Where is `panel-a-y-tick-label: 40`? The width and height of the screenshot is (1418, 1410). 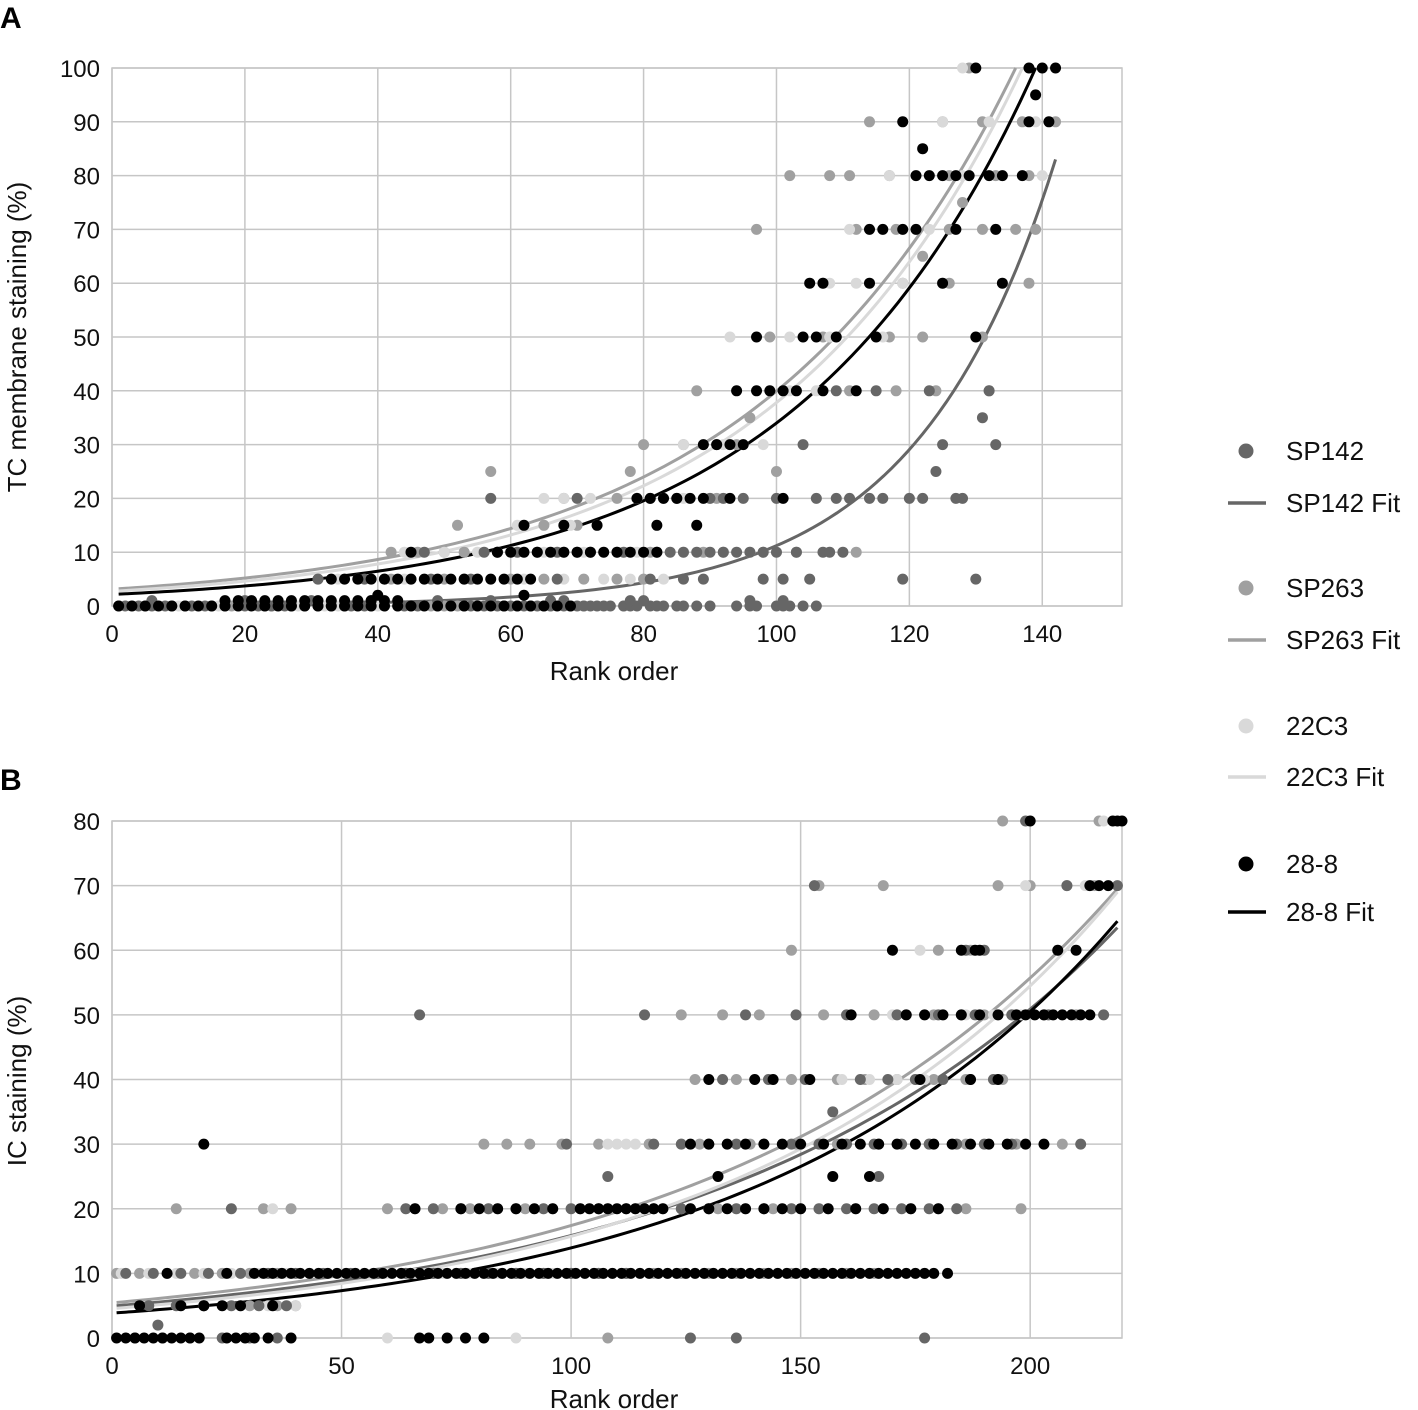 panel-a-y-tick-label: 40 is located at coordinates (86, 392).